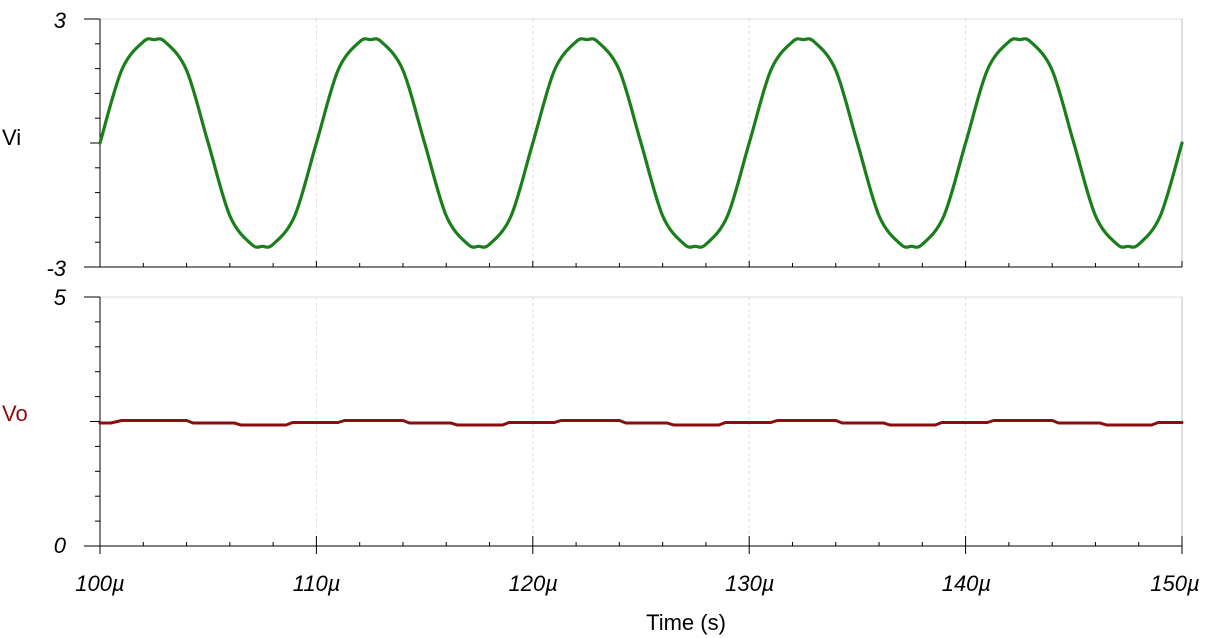 This screenshot has width=1215, height=638. Describe the element at coordinates (99, 583) in the screenshot. I see `x-tick-label-100: 100µ` at that location.